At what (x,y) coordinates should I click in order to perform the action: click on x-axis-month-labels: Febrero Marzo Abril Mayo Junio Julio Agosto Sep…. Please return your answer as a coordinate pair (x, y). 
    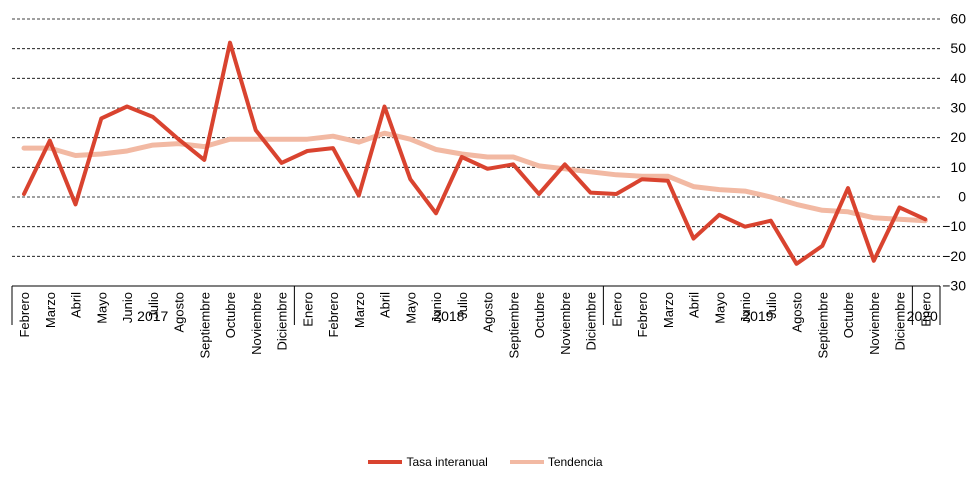
    Looking at the image, I should click on (475, 325).